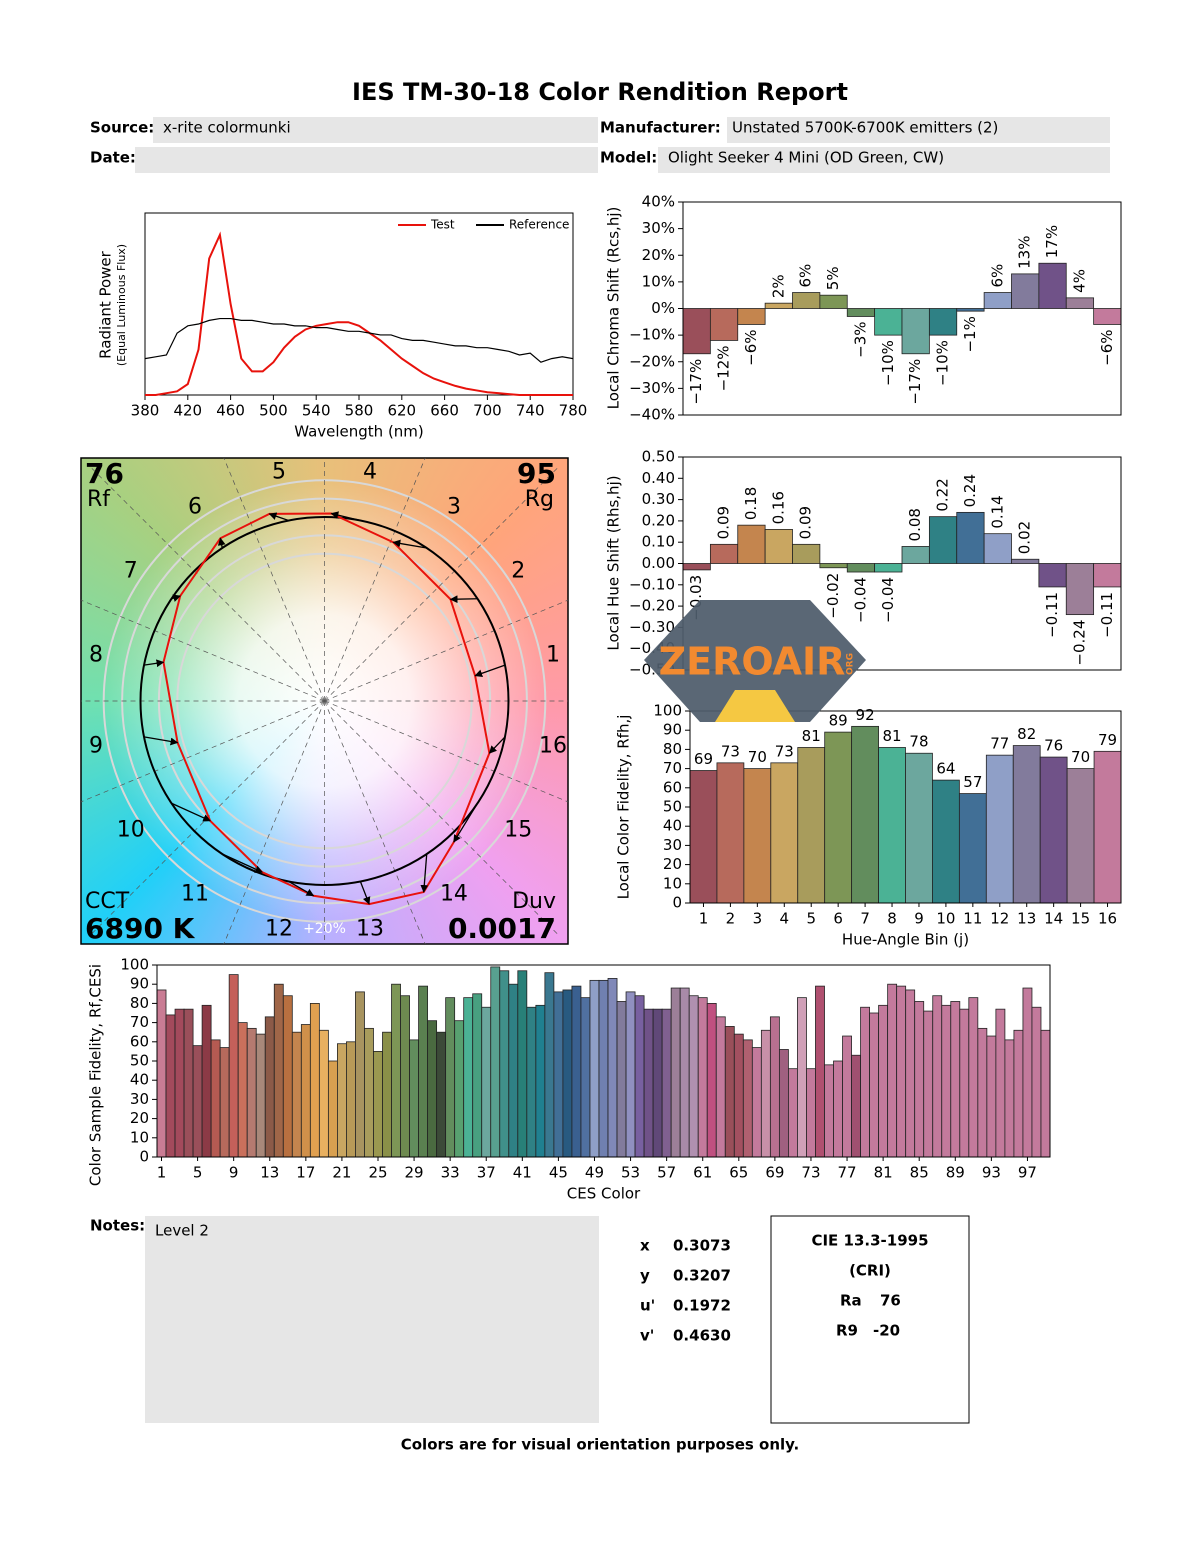 The height and width of the screenshot is (1550, 1200). What do you see at coordinates (1107, 919) in the screenshot?
I see `x-tick-label: 16` at bounding box center [1107, 919].